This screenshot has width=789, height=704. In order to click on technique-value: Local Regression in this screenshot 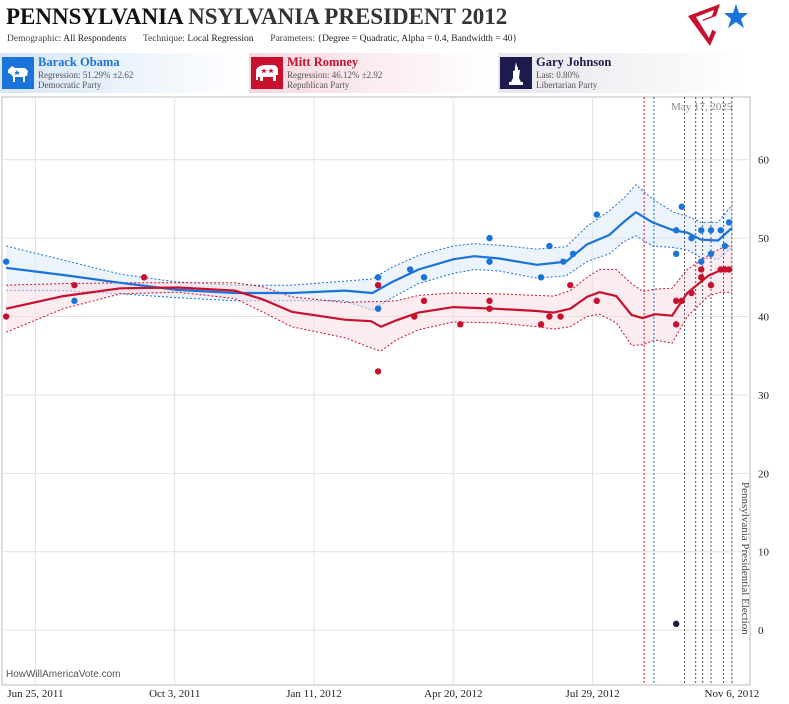, I will do `click(220, 39)`.